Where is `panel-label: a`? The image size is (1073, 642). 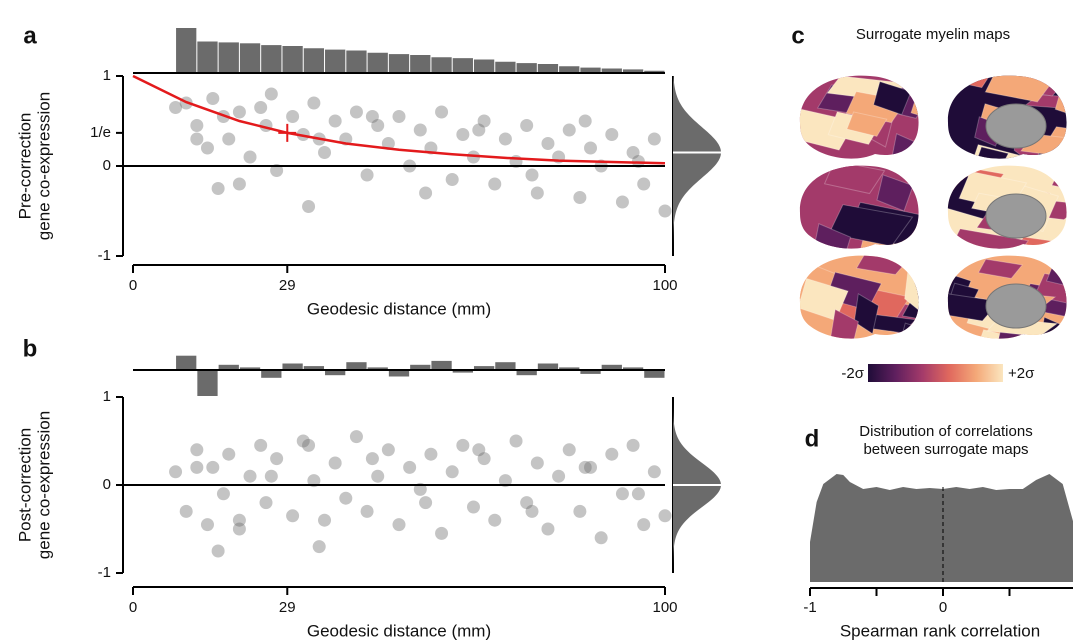 panel-label: a is located at coordinates (30, 35).